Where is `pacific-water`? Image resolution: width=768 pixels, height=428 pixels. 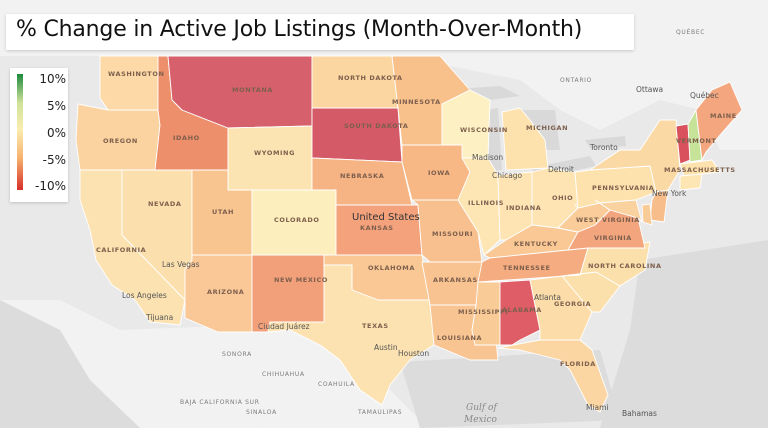
pacific-water is located at coordinates (70, 364).